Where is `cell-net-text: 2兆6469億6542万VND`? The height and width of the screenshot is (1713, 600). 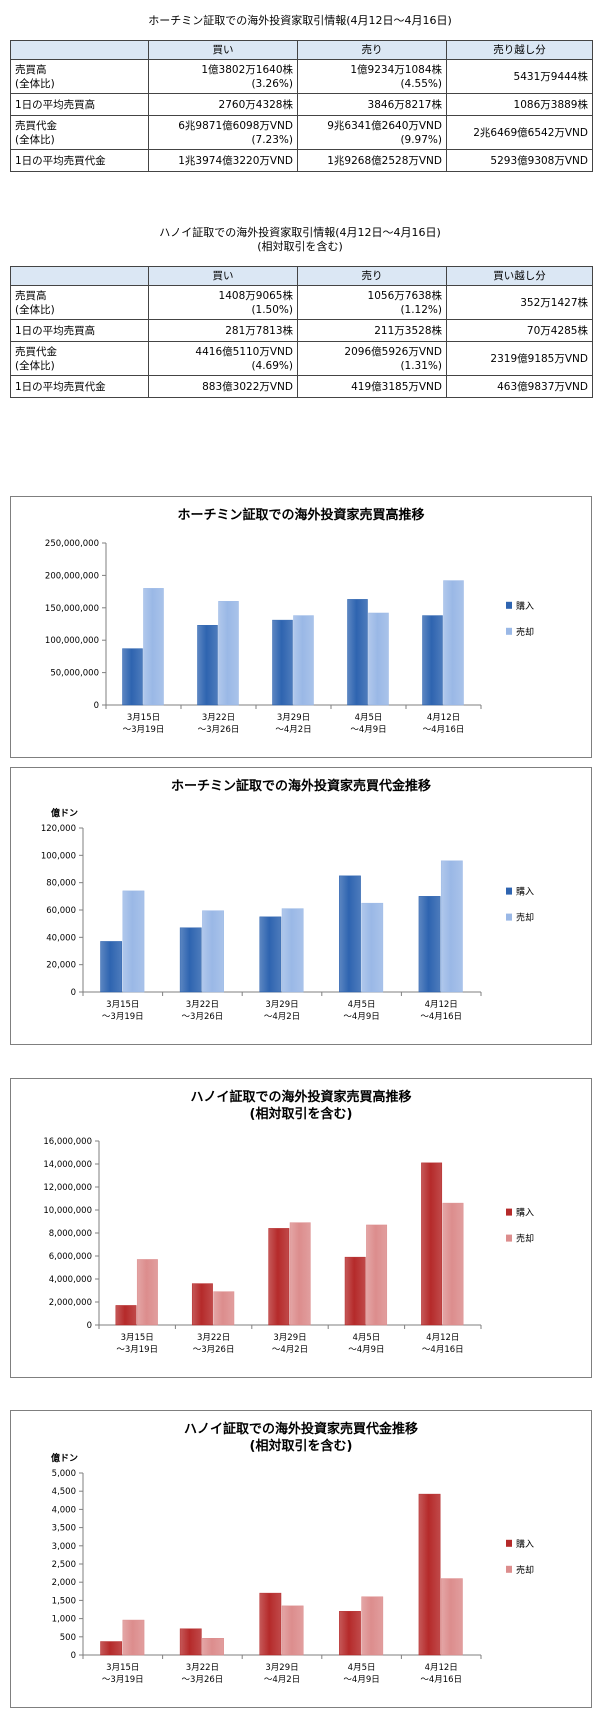 cell-net-text: 2兆6469億6542万VND is located at coordinates (530, 132).